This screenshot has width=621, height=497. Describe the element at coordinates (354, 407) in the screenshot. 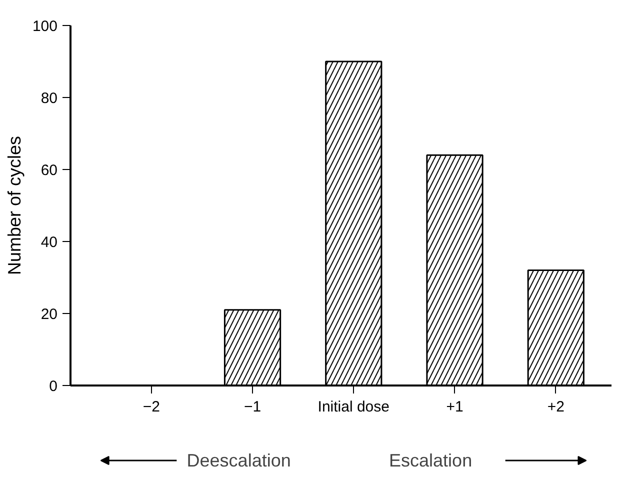

I see `x-tick-label: Initial dose` at that location.